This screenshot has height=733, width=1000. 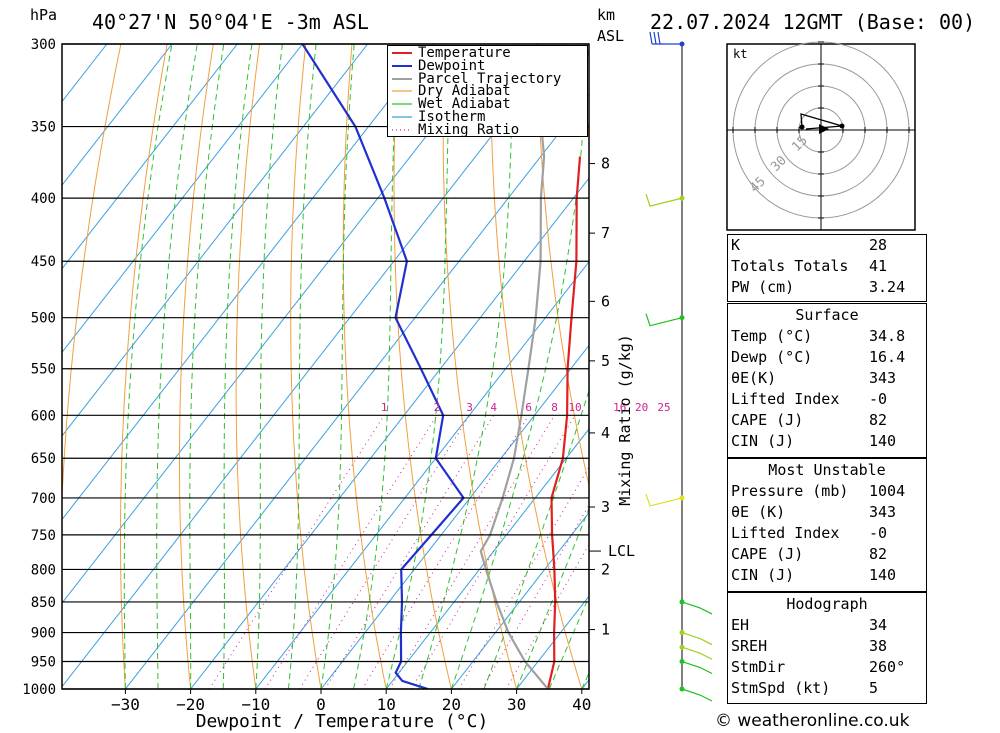 What do you see at coordinates (878, 420) in the screenshot?
I see `surface-value: 82` at bounding box center [878, 420].